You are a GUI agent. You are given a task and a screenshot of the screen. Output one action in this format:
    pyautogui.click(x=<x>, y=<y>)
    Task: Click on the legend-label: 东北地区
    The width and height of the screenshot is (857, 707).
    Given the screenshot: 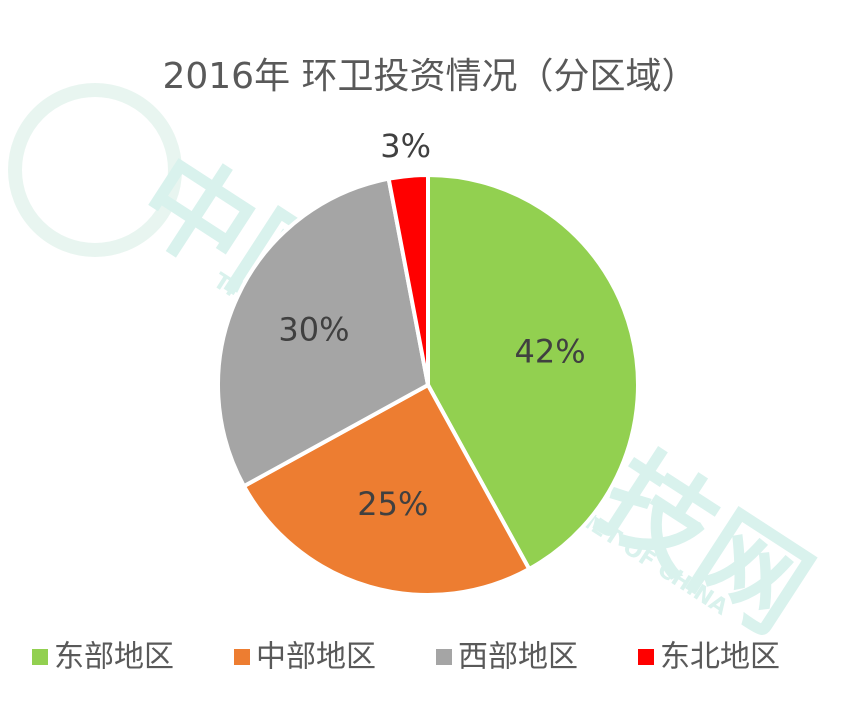 What is the action you would take?
    pyautogui.click(x=720, y=657)
    